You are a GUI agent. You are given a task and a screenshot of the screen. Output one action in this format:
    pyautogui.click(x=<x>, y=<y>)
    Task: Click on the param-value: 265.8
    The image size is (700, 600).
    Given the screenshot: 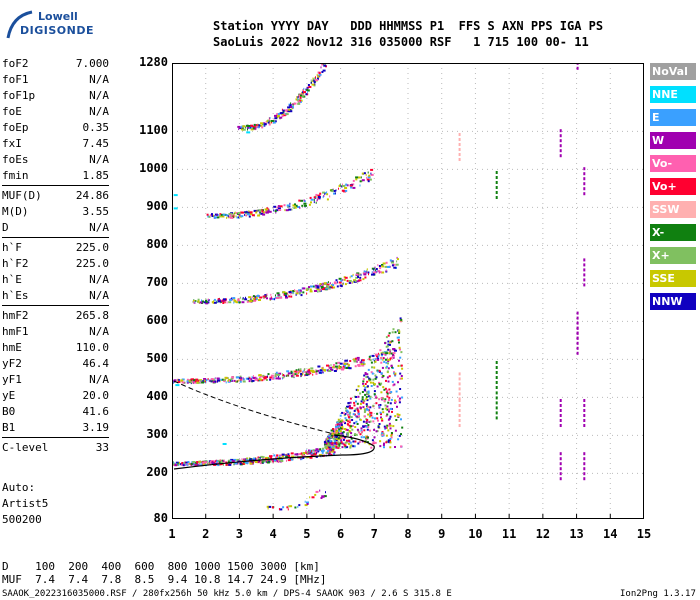 What is the action you would take?
    pyautogui.click(x=92, y=315)
    